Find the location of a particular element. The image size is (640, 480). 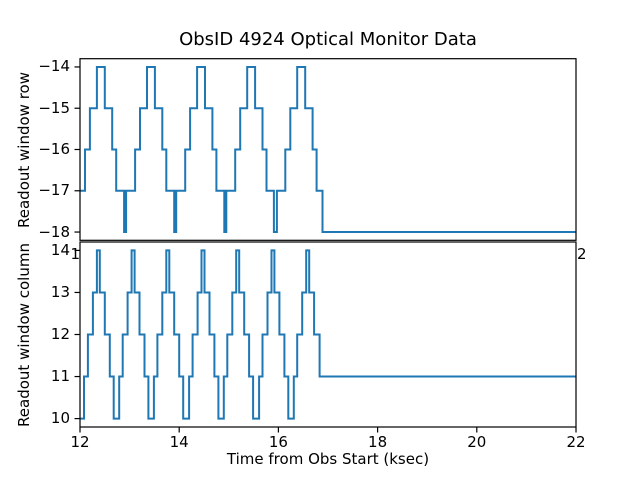

x-tick-label: 18 is located at coordinates (378, 441).